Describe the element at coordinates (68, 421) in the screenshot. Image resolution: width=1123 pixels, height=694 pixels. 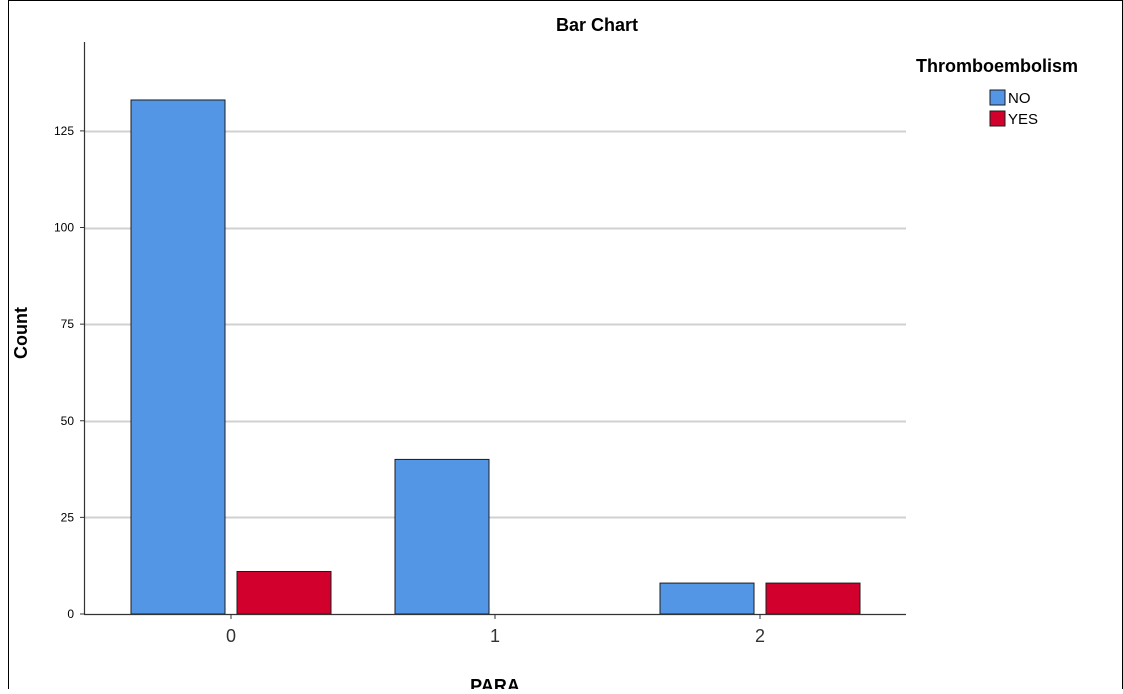
I see `y-tick-label-50: 50` at that location.